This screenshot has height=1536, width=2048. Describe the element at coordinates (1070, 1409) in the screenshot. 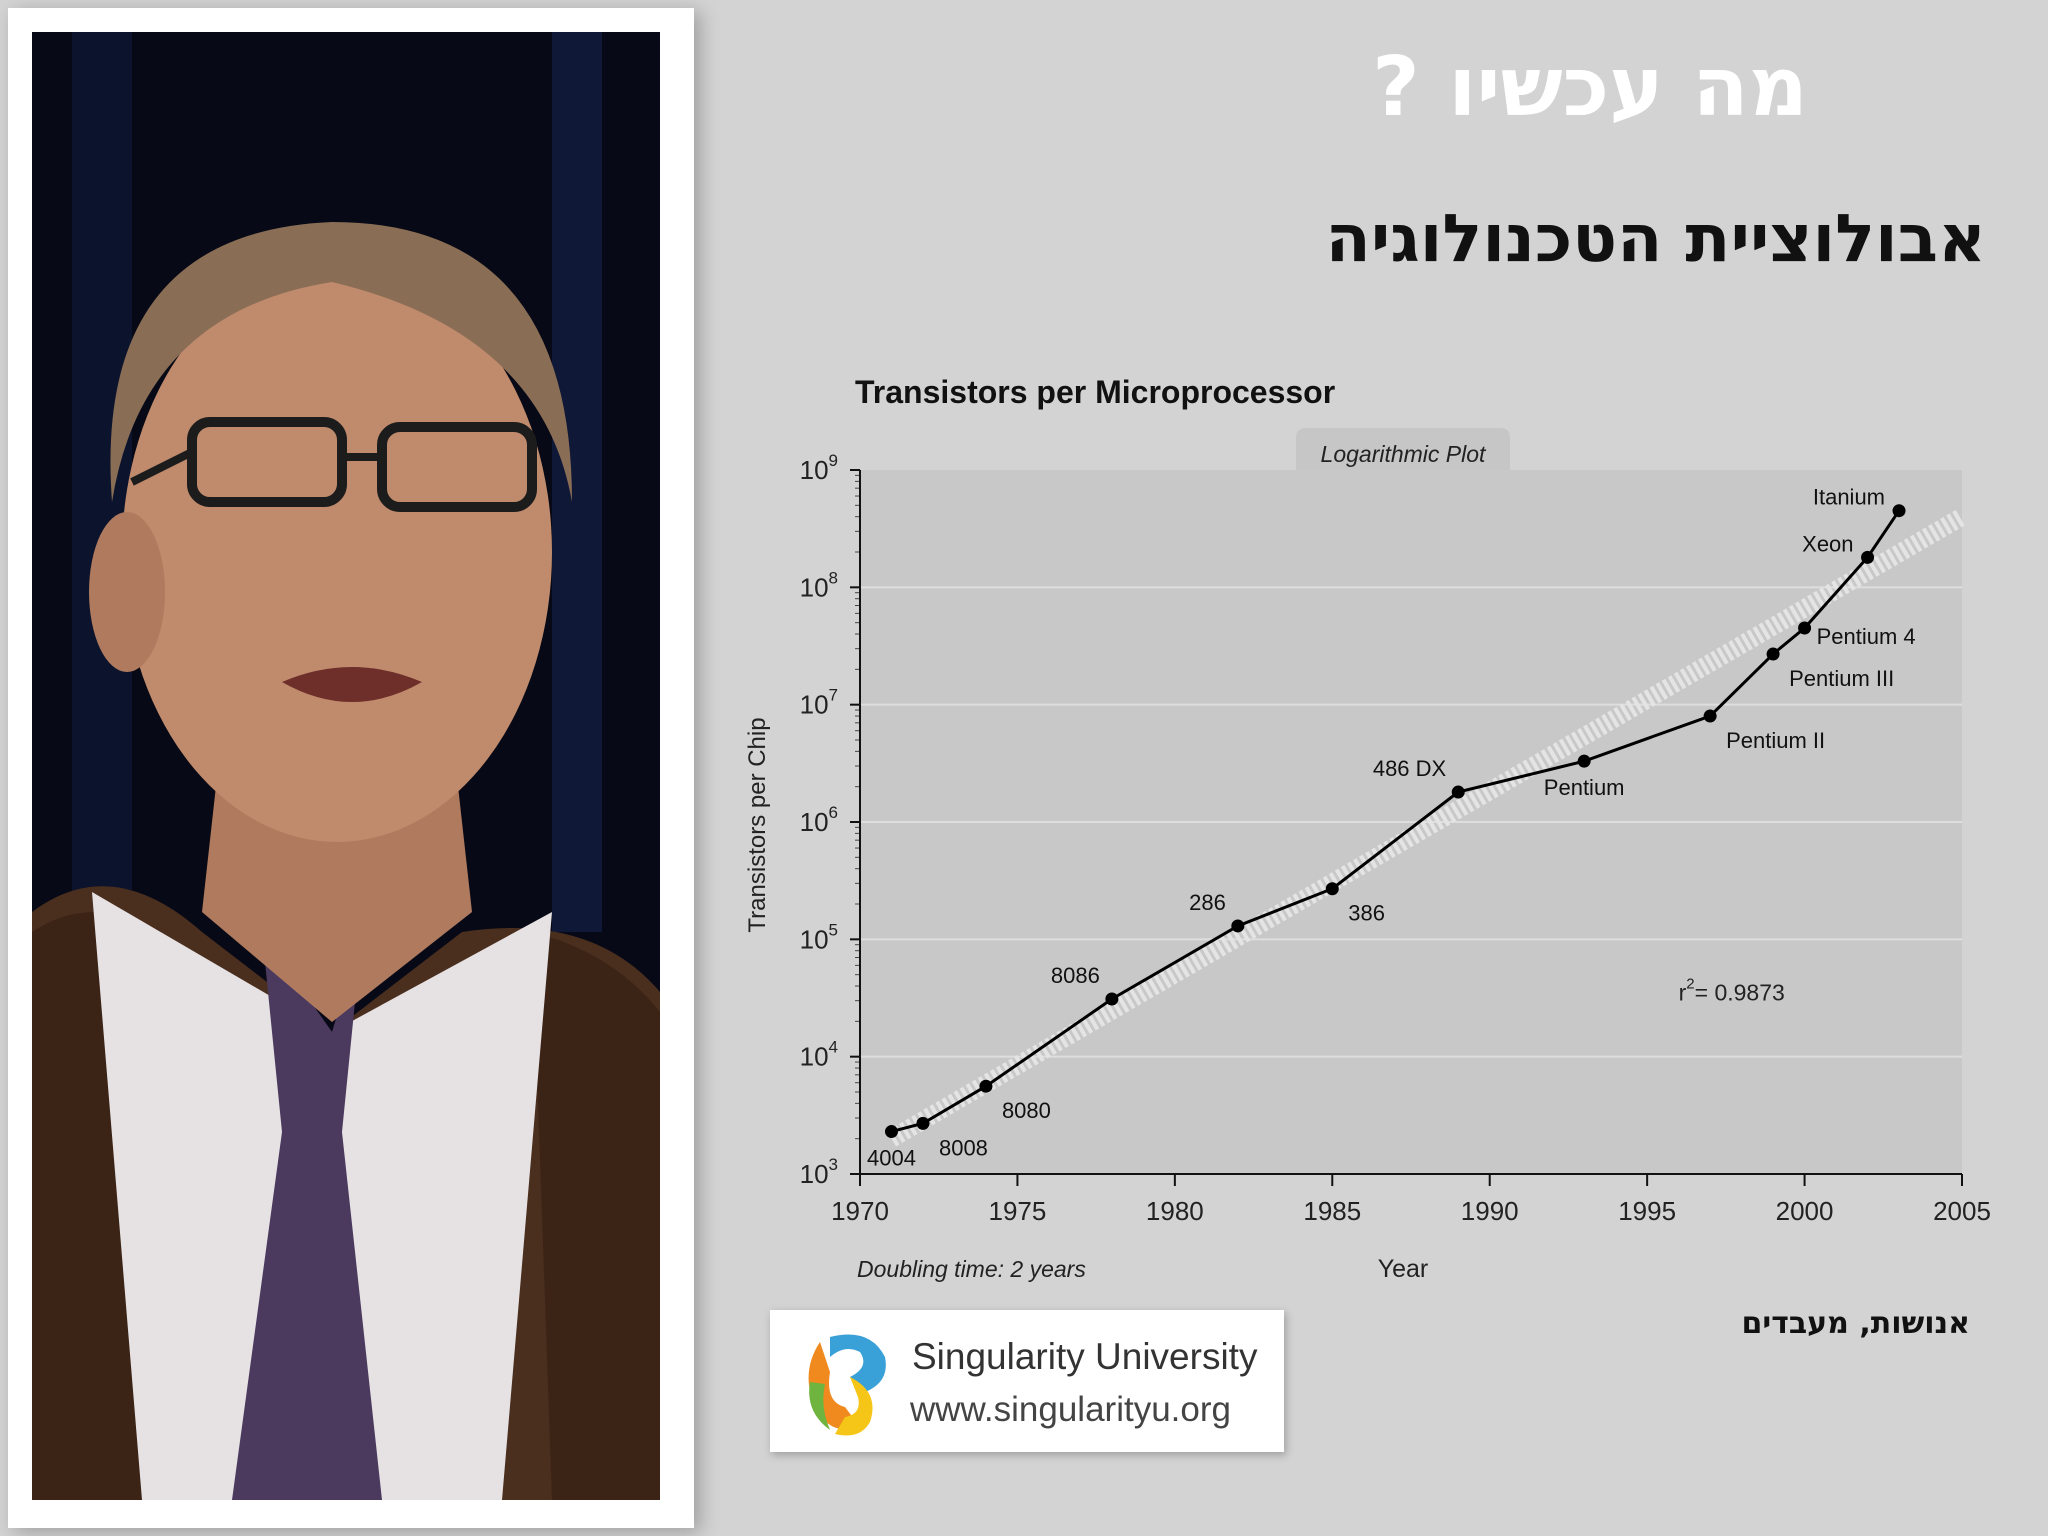

I see `logo-url: www.singularityu.org` at that location.